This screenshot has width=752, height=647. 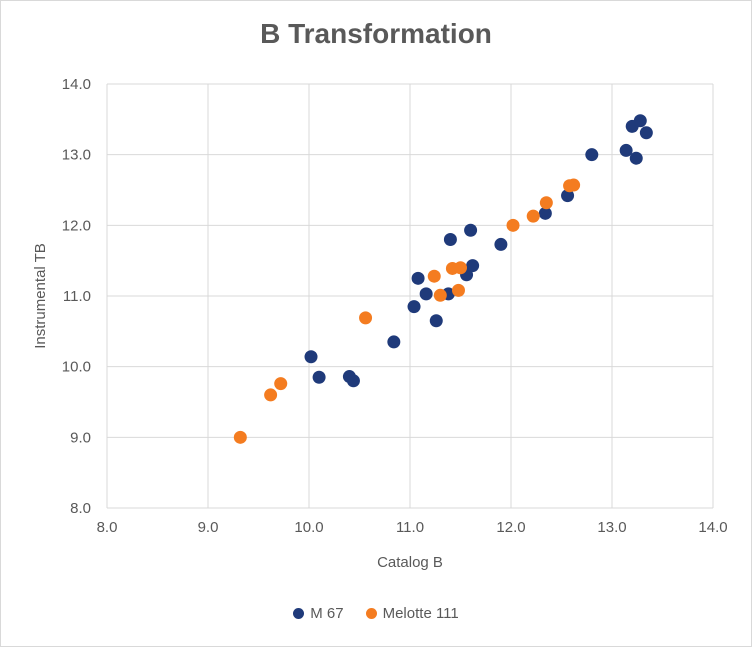 What do you see at coordinates (76, 367) in the screenshot?
I see `y-tick-label: 10.0` at bounding box center [76, 367].